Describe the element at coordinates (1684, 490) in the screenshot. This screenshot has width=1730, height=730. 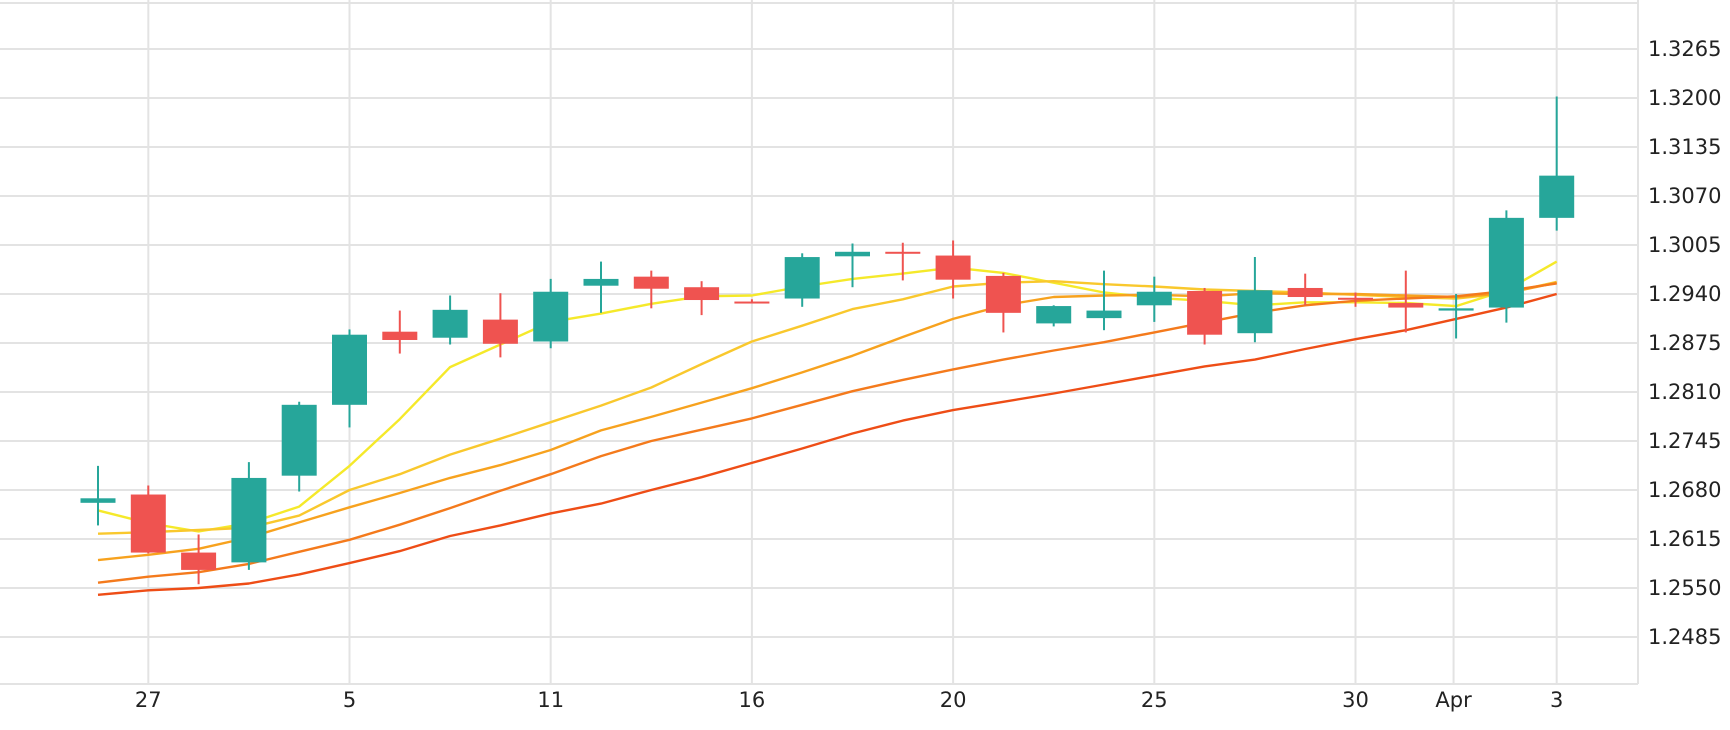
I see `y-tick-label: 1.2680` at that location.